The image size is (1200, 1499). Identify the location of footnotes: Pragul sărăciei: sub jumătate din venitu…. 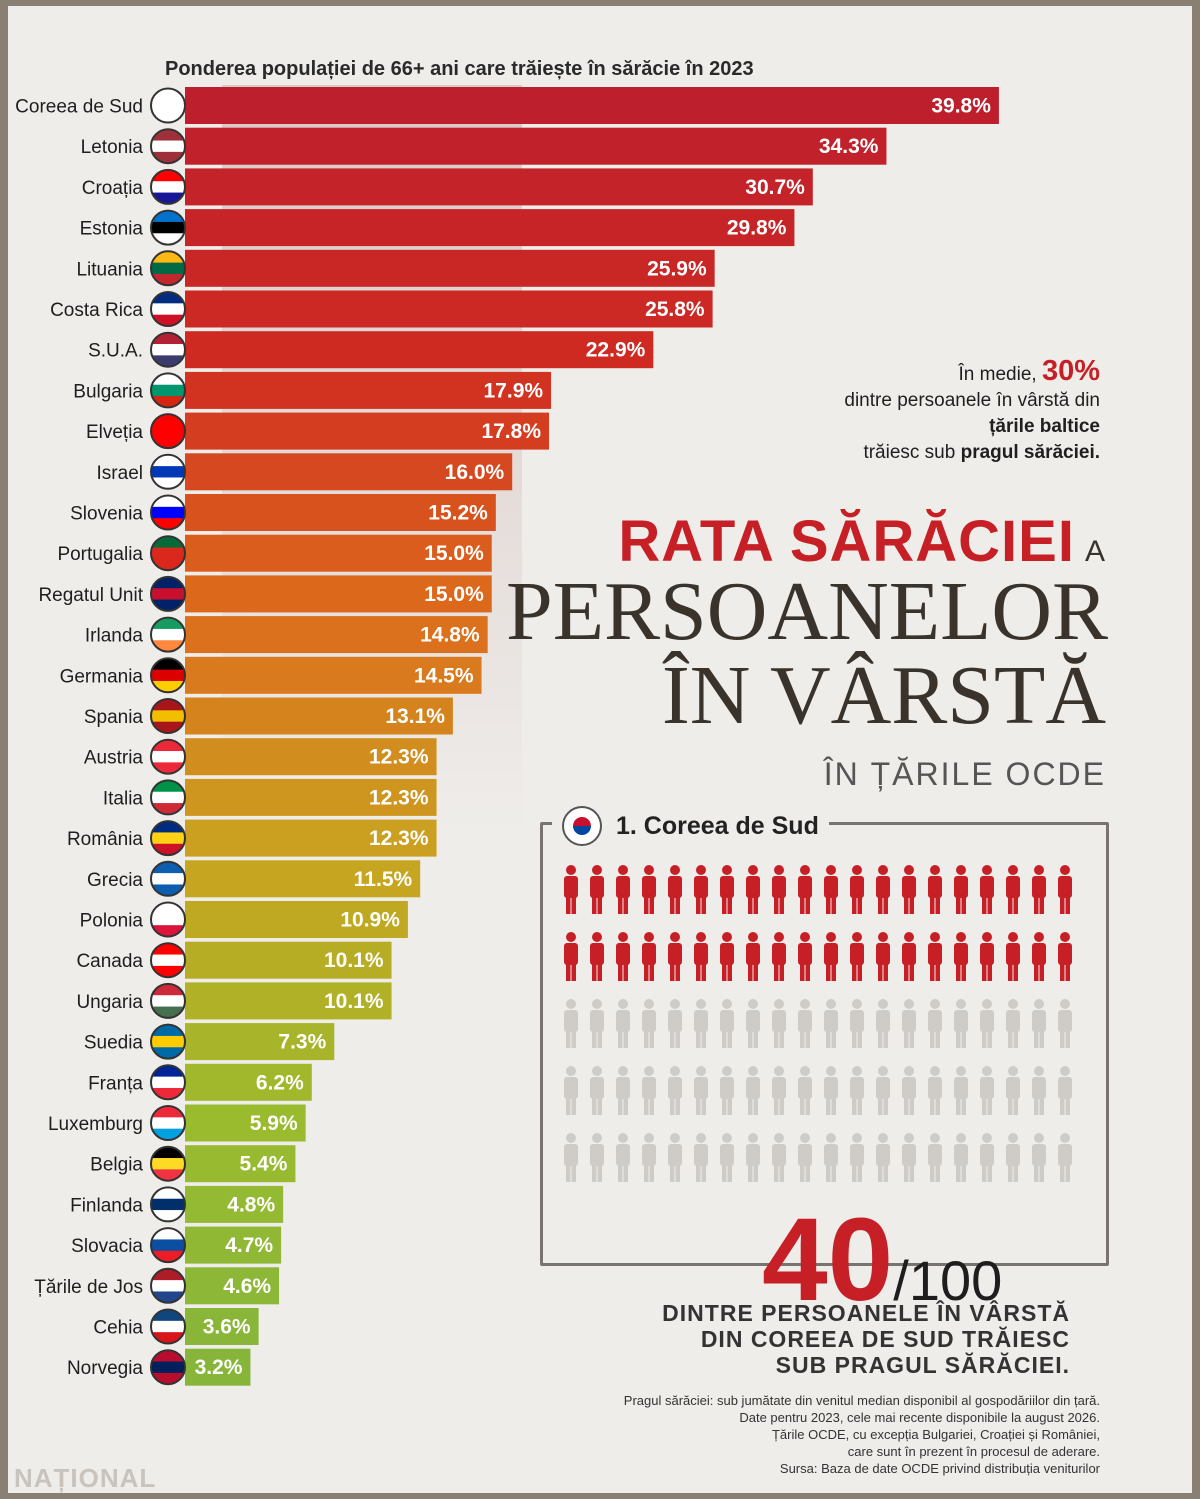
(790, 1434).